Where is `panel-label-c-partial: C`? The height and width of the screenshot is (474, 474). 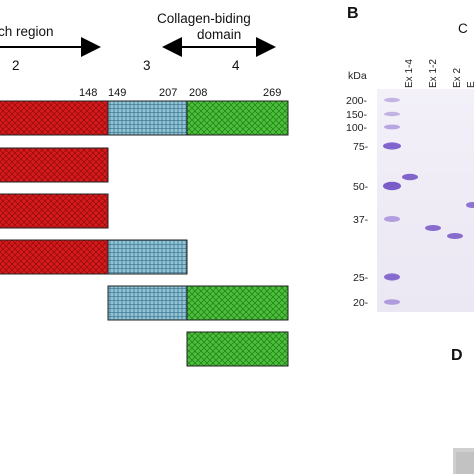 panel-label-c-partial: C is located at coordinates (463, 28).